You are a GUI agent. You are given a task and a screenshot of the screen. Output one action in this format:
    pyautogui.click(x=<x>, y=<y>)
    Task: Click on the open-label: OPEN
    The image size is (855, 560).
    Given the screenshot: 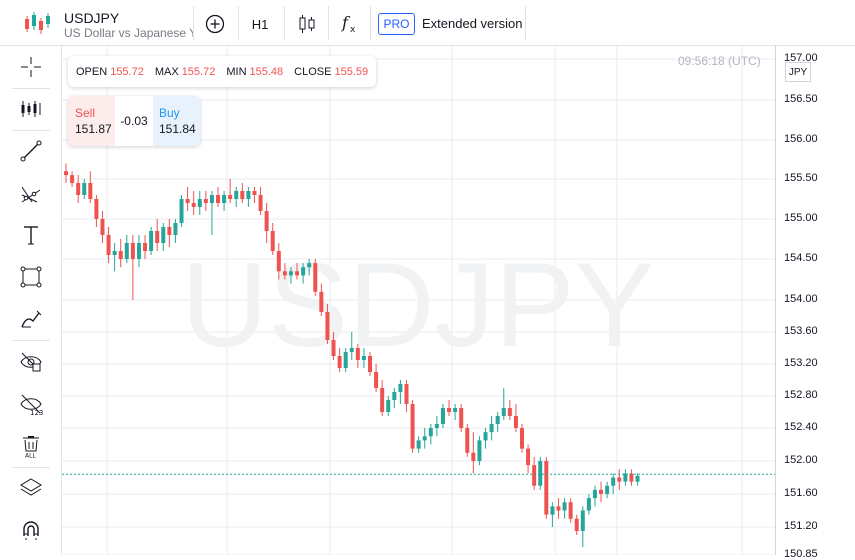 What is the action you would take?
    pyautogui.click(x=92, y=71)
    